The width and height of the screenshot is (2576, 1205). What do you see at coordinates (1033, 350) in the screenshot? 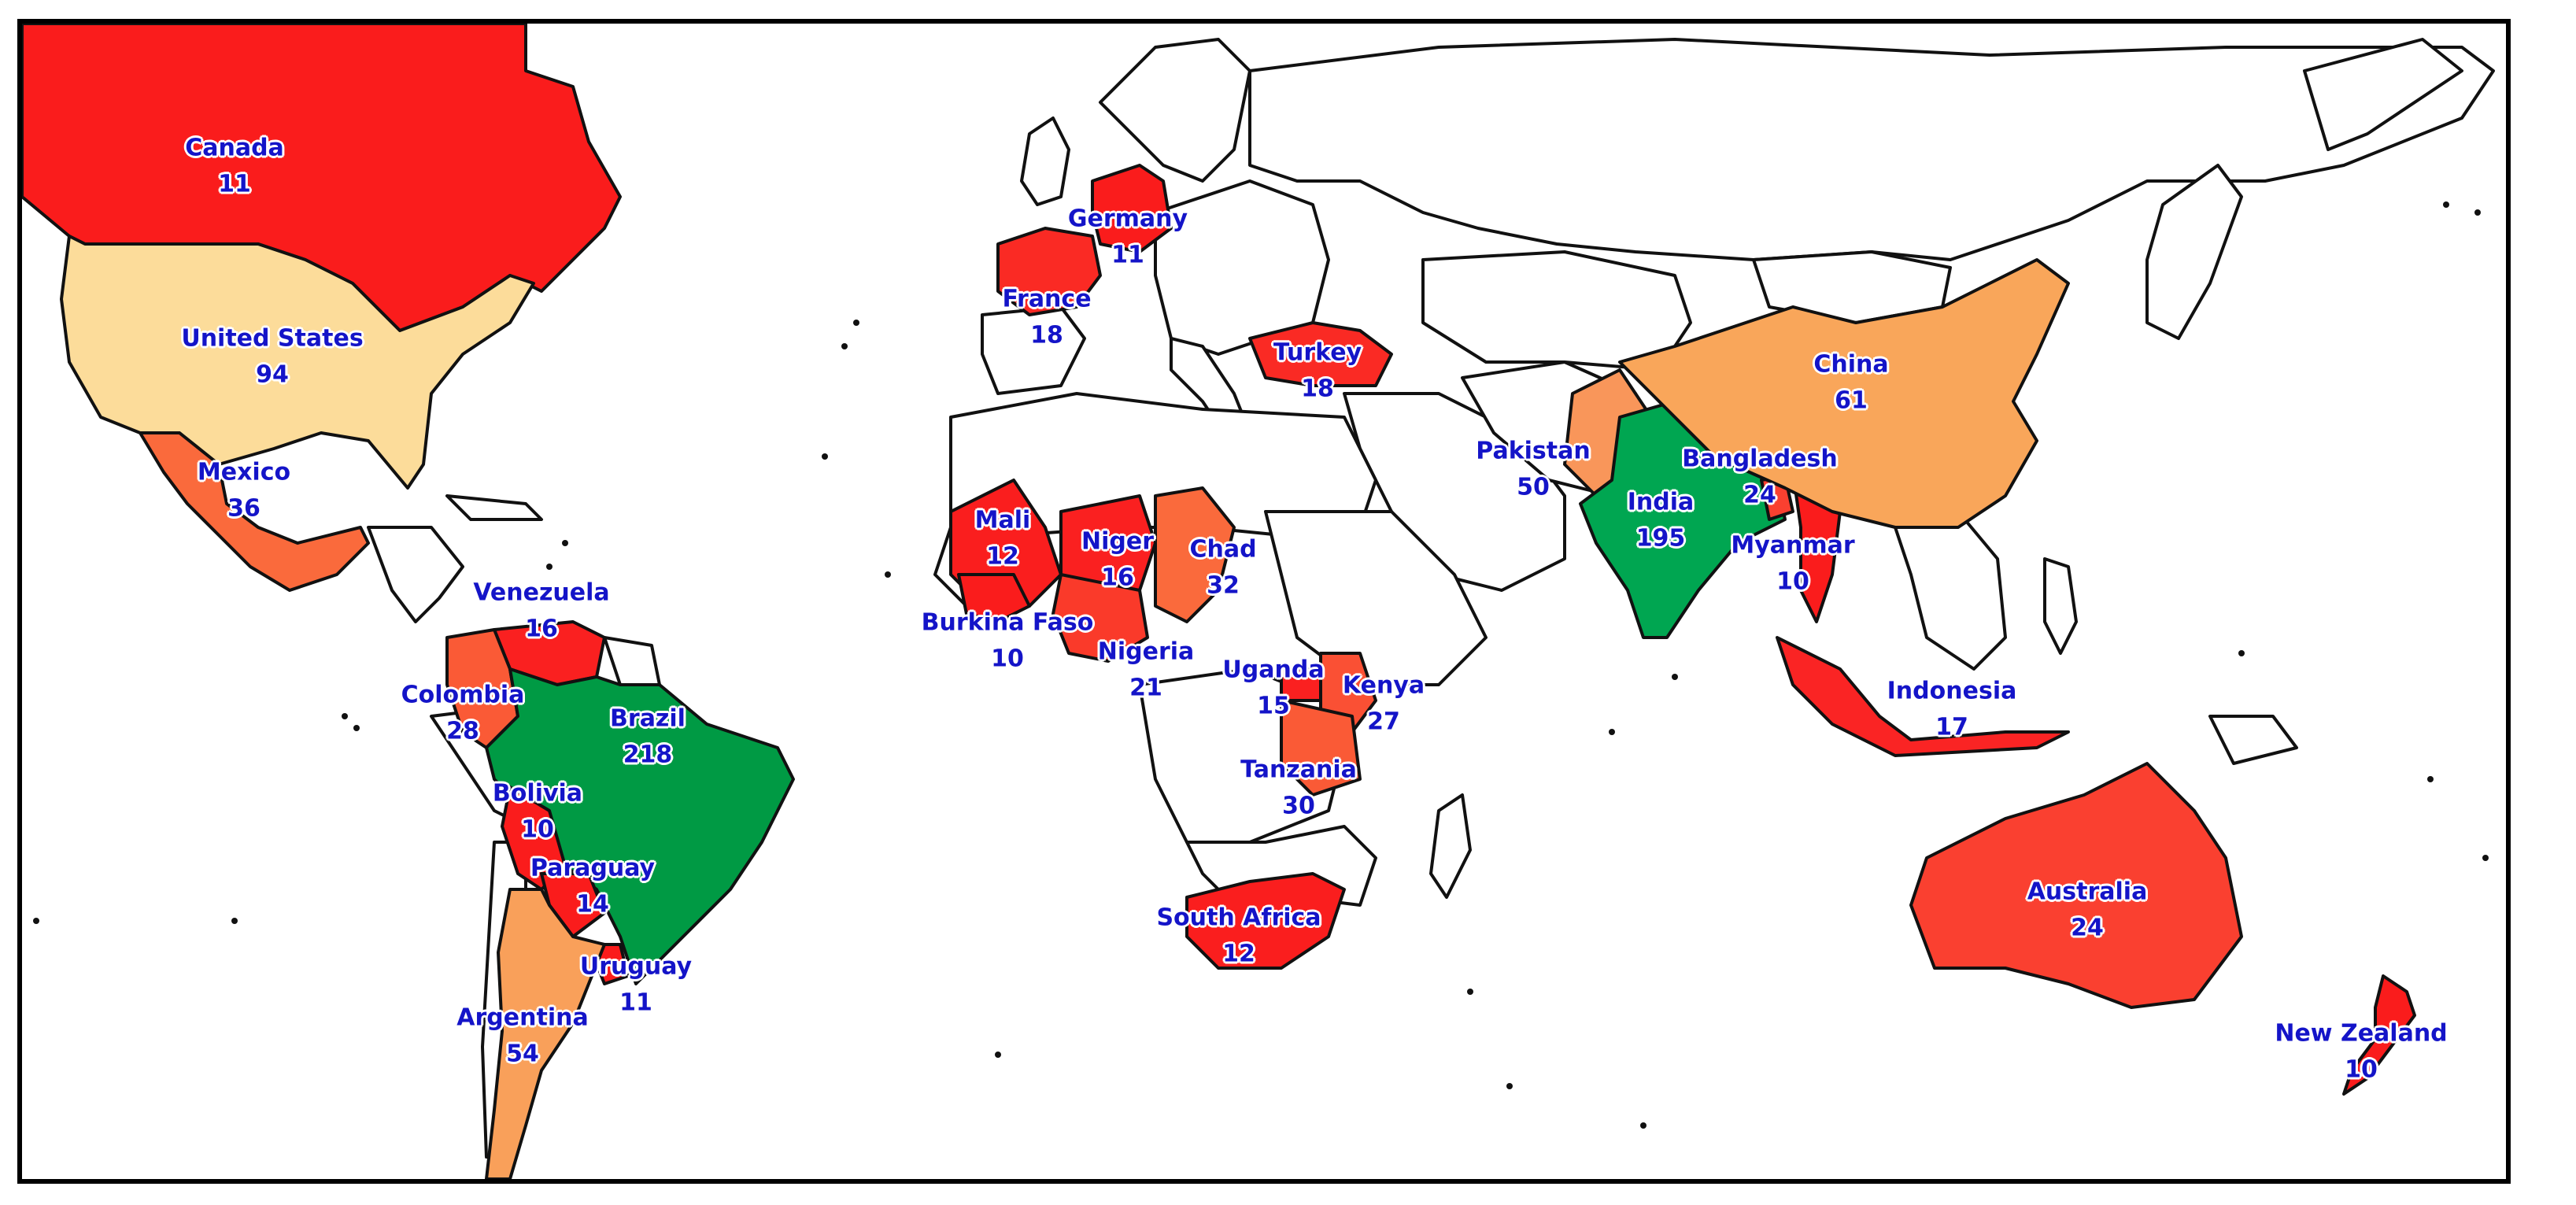
I see `iberia-shape` at bounding box center [1033, 350].